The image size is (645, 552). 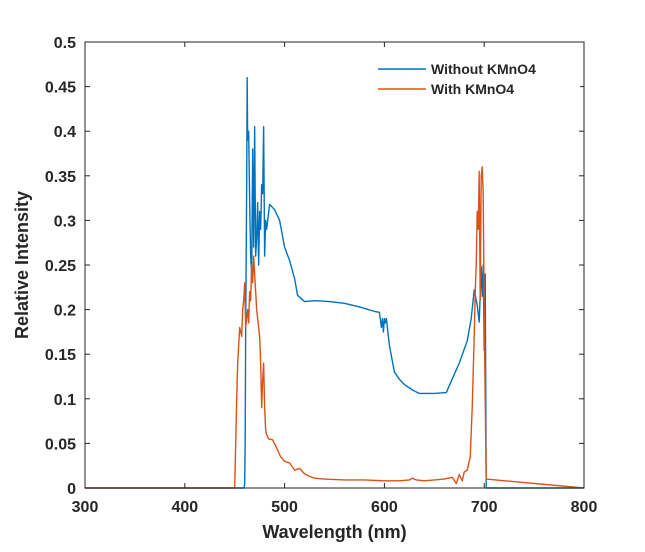 What do you see at coordinates (65, 221) in the screenshot?
I see `y-tick-label: 0.3` at bounding box center [65, 221].